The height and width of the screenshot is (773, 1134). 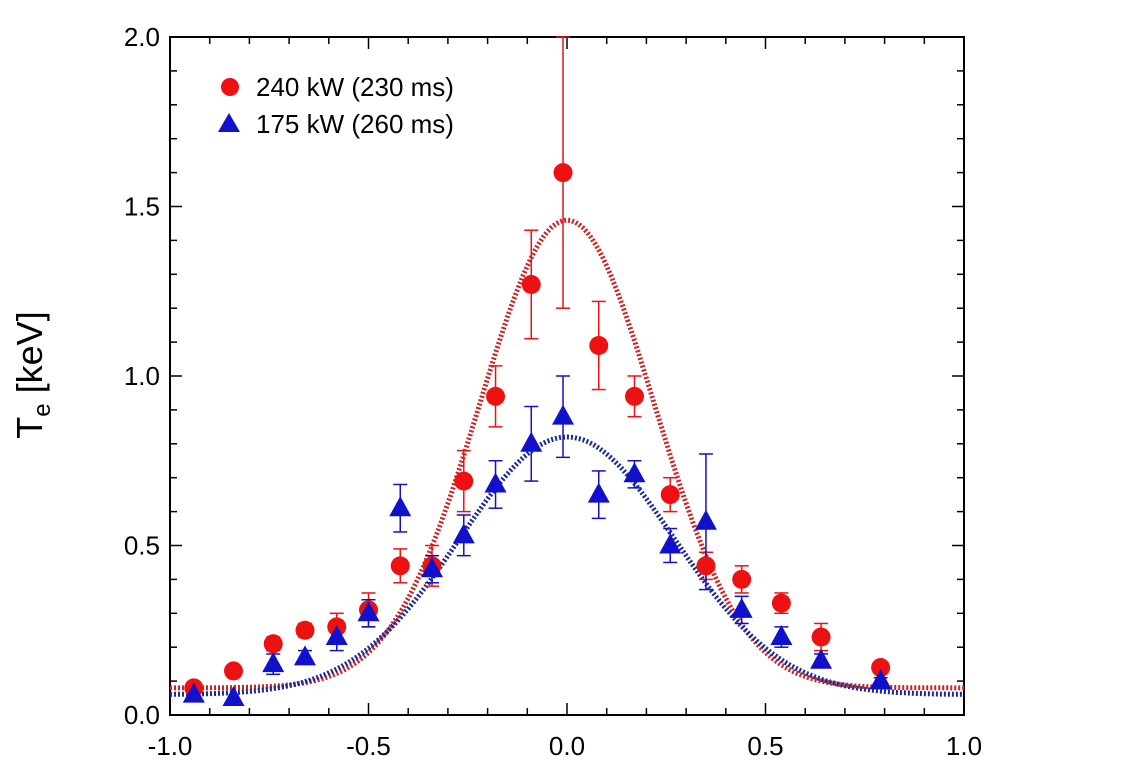 What do you see at coordinates (170, 746) in the screenshot?
I see `x-tick-label: -1.0` at bounding box center [170, 746].